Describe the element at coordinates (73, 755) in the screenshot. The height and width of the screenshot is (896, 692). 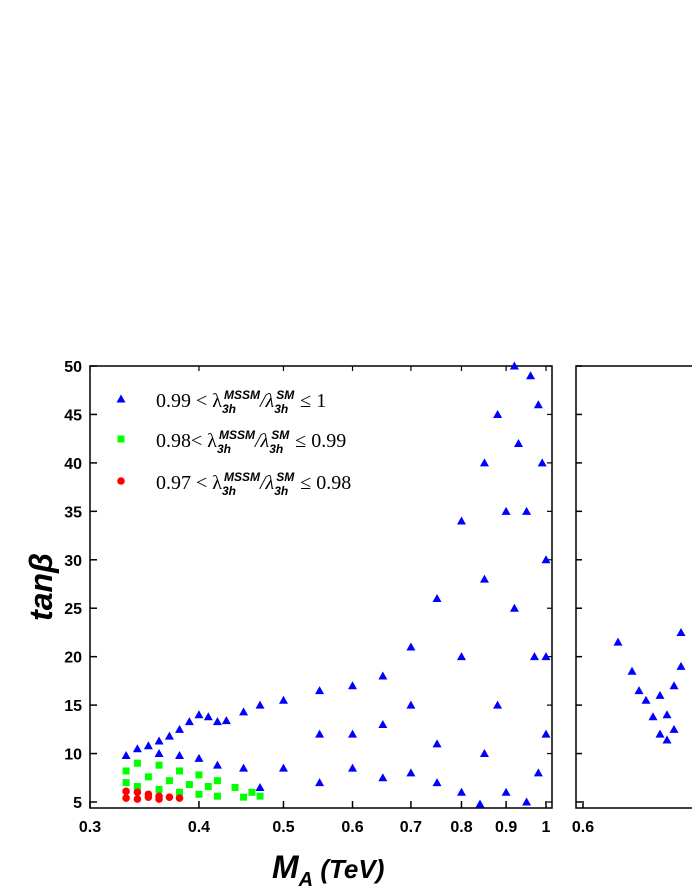
I see `left-y-tick-label: 10` at that location.